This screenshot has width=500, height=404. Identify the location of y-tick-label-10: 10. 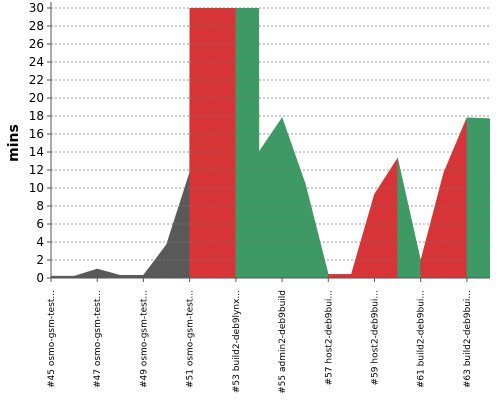
(36, 188).